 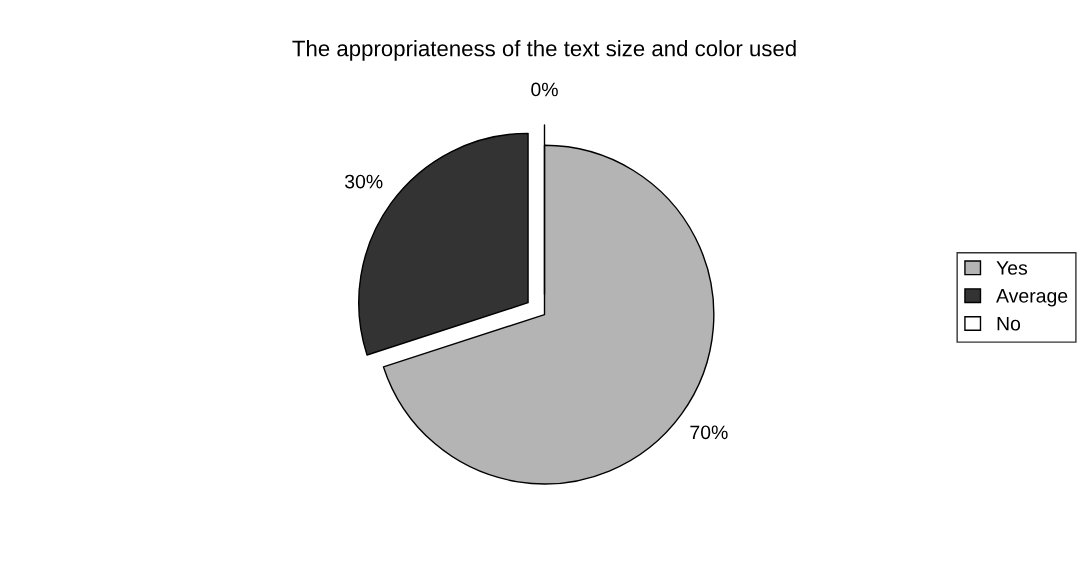 I want to click on legend-label: Average, so click(x=1032, y=298).